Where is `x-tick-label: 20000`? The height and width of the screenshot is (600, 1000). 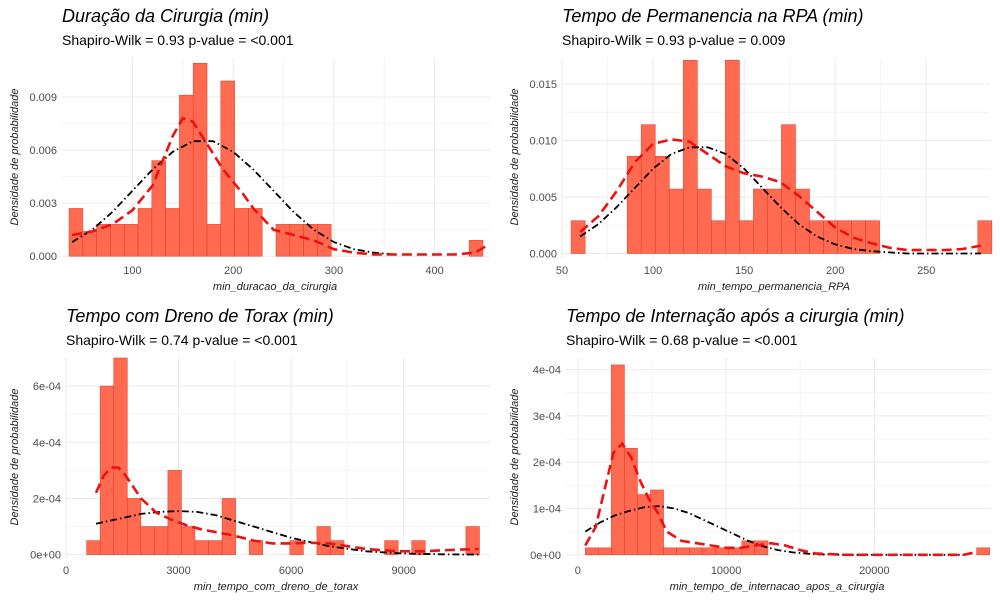 x-tick-label: 20000 is located at coordinates (874, 571).